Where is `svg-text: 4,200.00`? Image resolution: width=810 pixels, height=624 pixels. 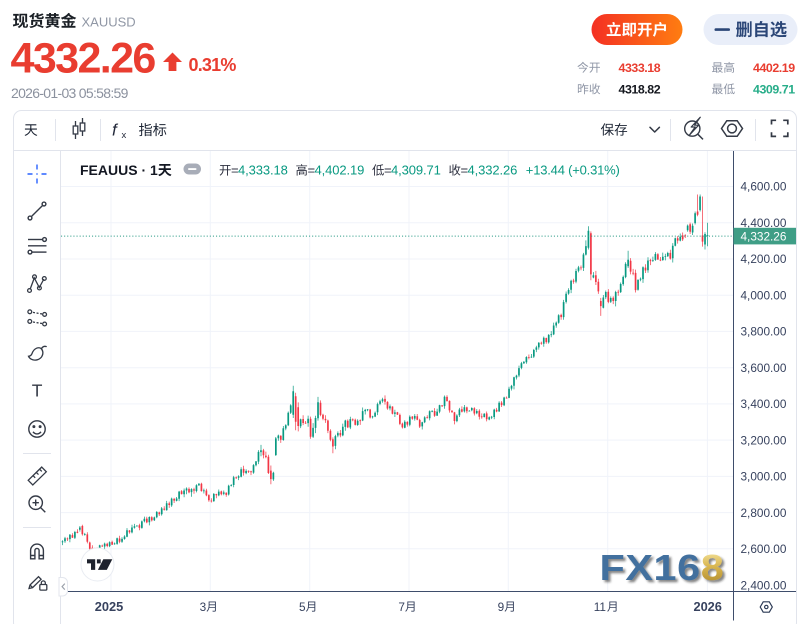 svg-text: 4,200.00 is located at coordinates (764, 259).